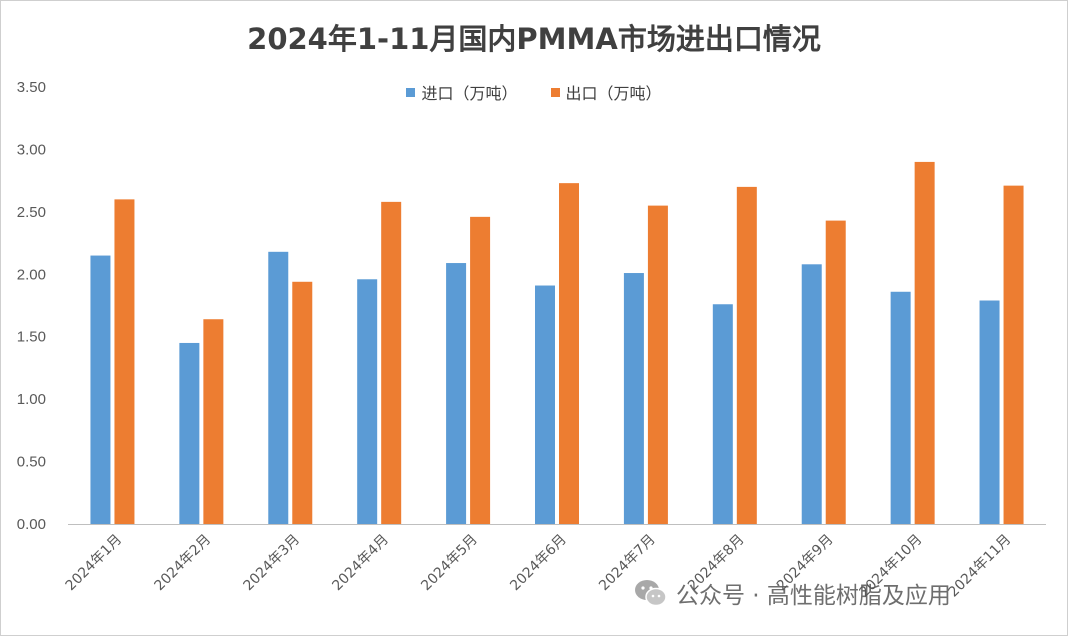 The width and height of the screenshot is (1068, 636). Describe the element at coordinates (360, 563) in the screenshot. I see `x-tick-label: 2024年4月` at that location.